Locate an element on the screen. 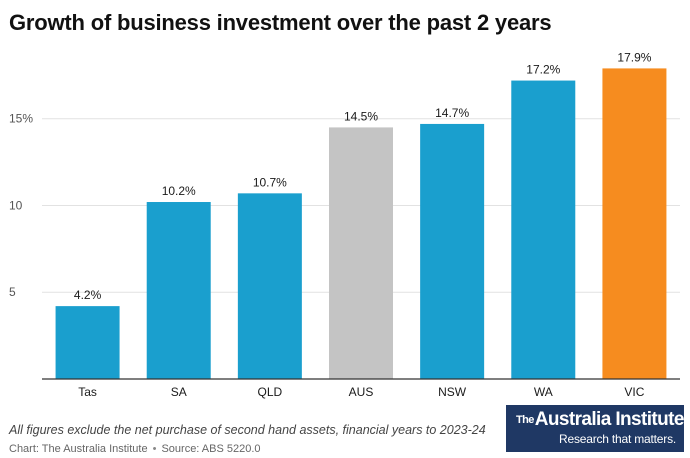  x-tick-label: VIC is located at coordinates (634, 392).